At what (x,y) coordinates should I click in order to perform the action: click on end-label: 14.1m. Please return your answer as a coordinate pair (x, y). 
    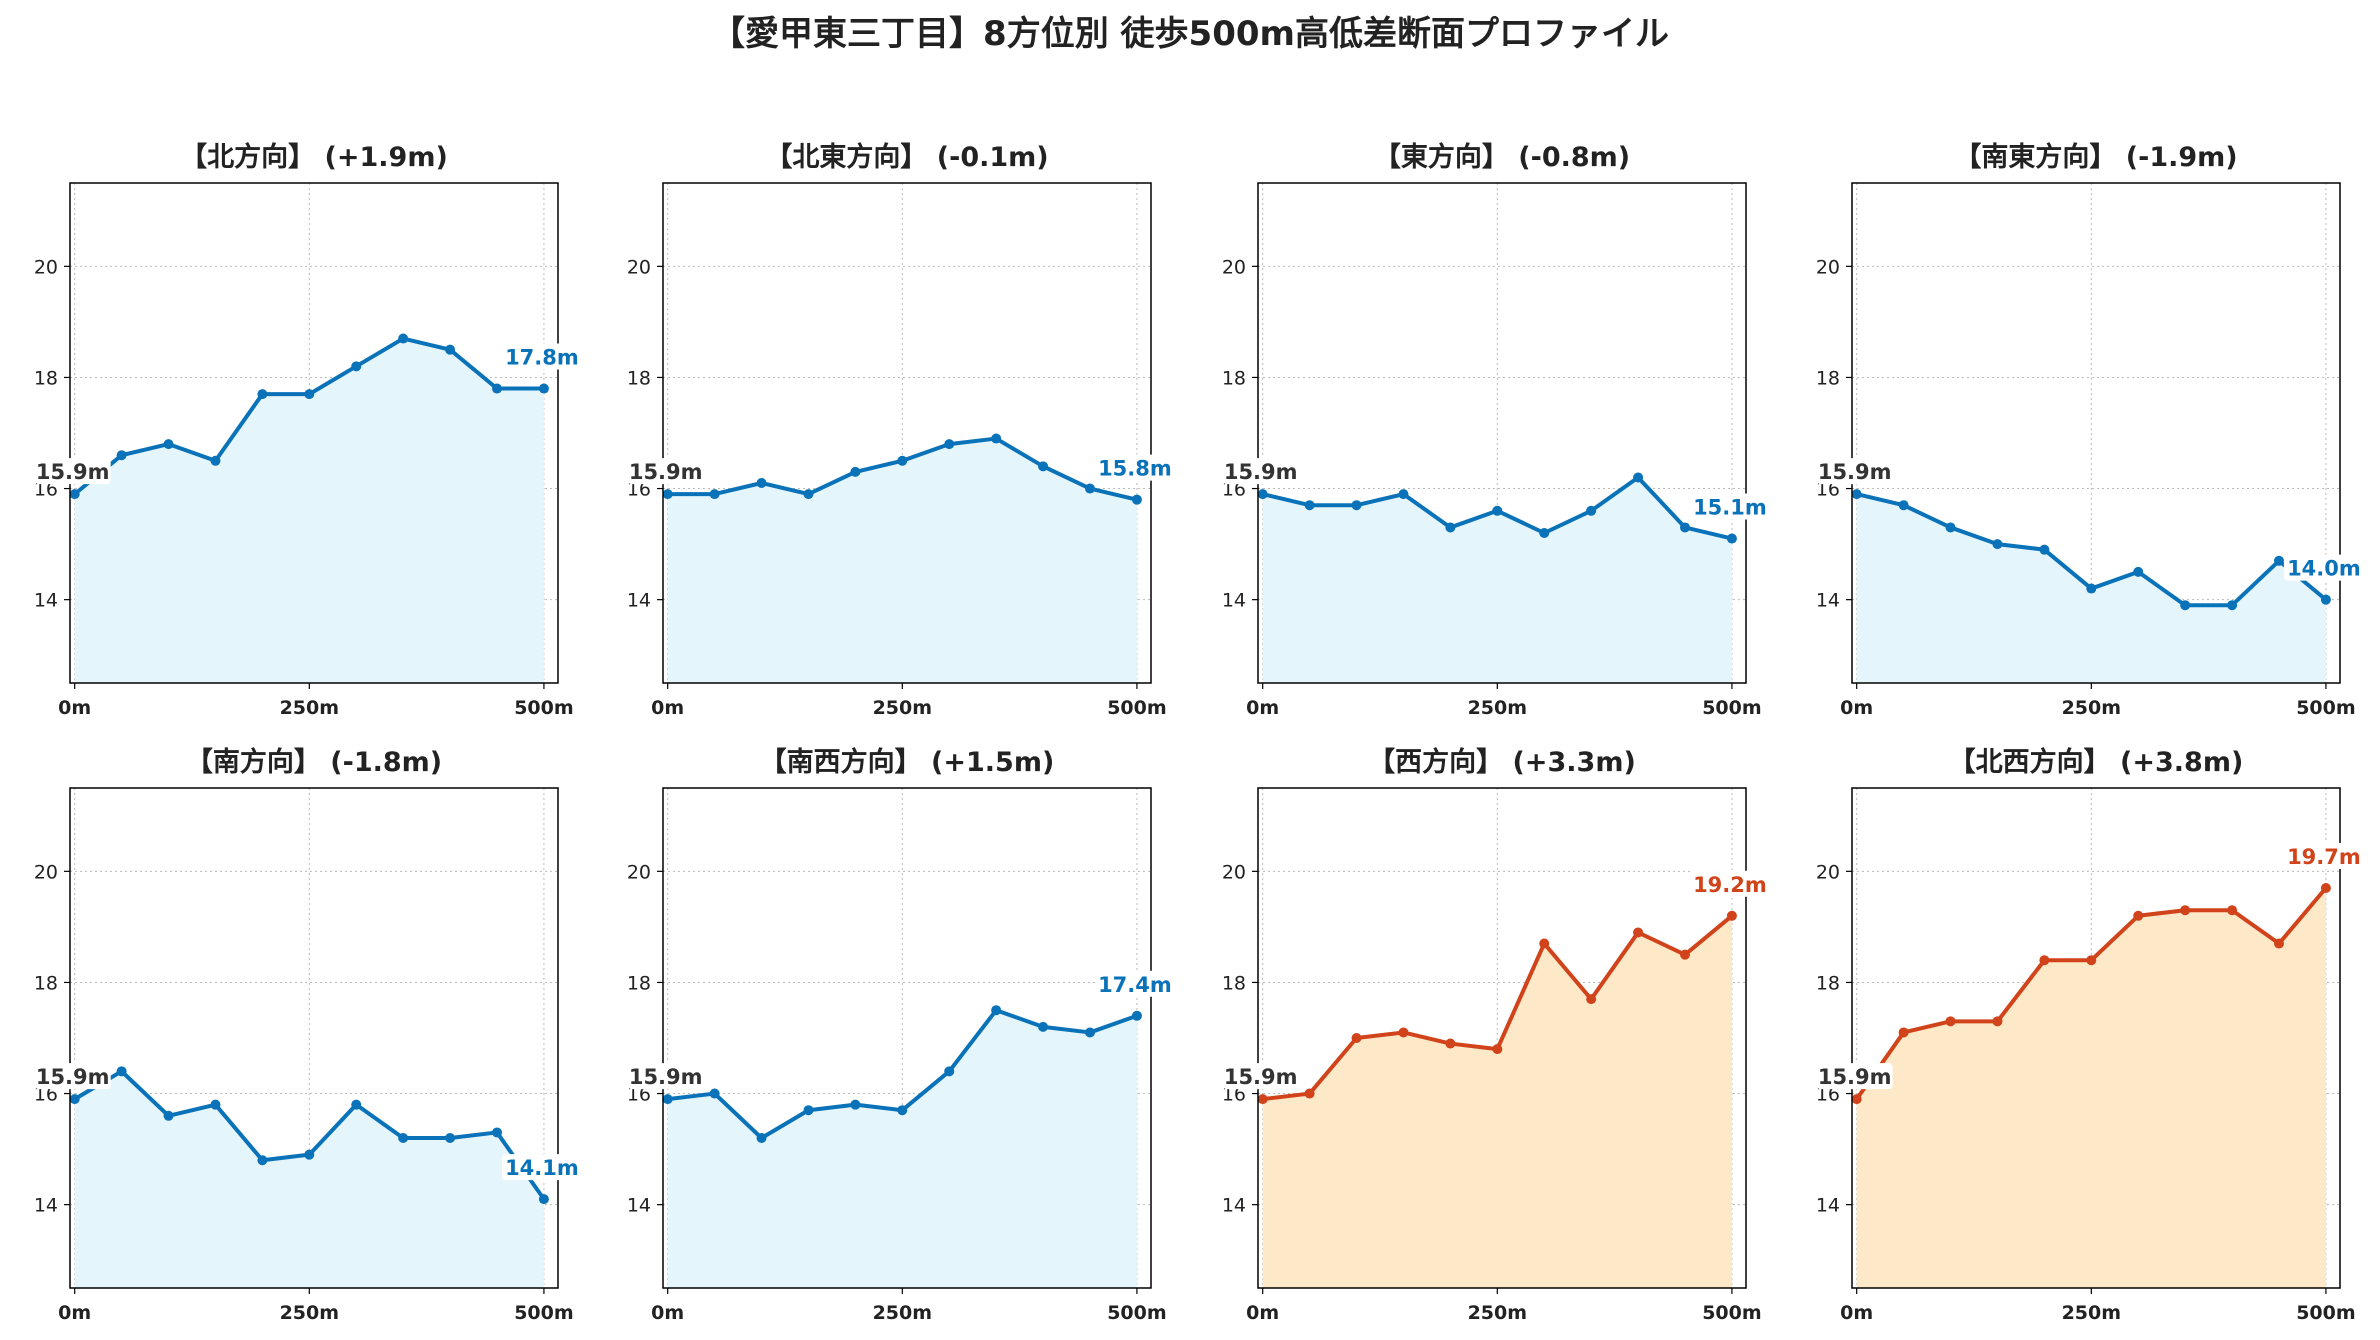
    Looking at the image, I should click on (542, 1168).